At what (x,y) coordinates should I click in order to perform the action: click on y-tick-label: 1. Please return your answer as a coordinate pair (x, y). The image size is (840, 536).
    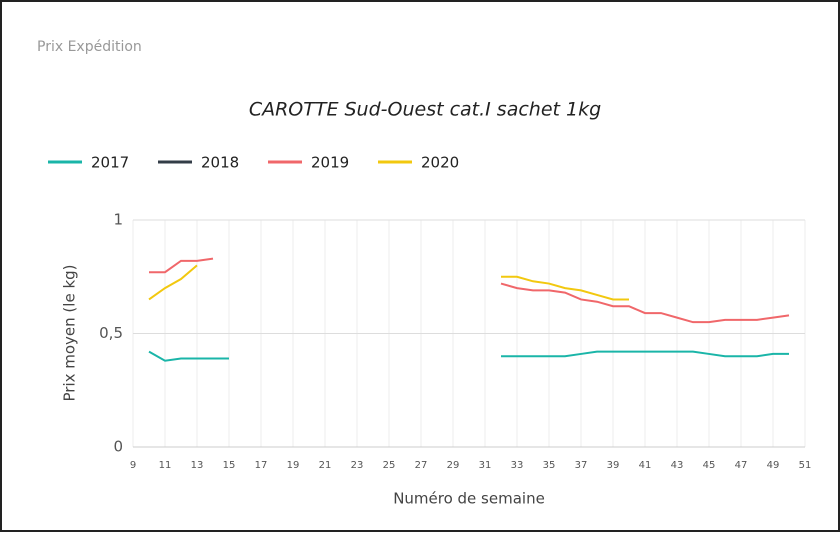
    Looking at the image, I should click on (118, 220).